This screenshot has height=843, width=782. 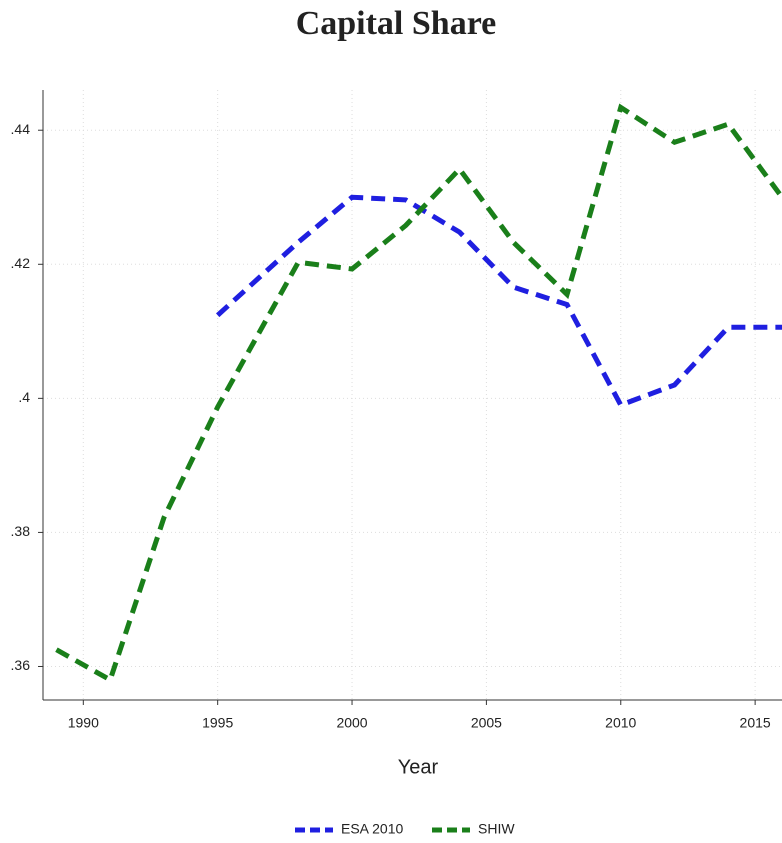 I want to click on x-axis-title: Year, so click(x=418, y=767).